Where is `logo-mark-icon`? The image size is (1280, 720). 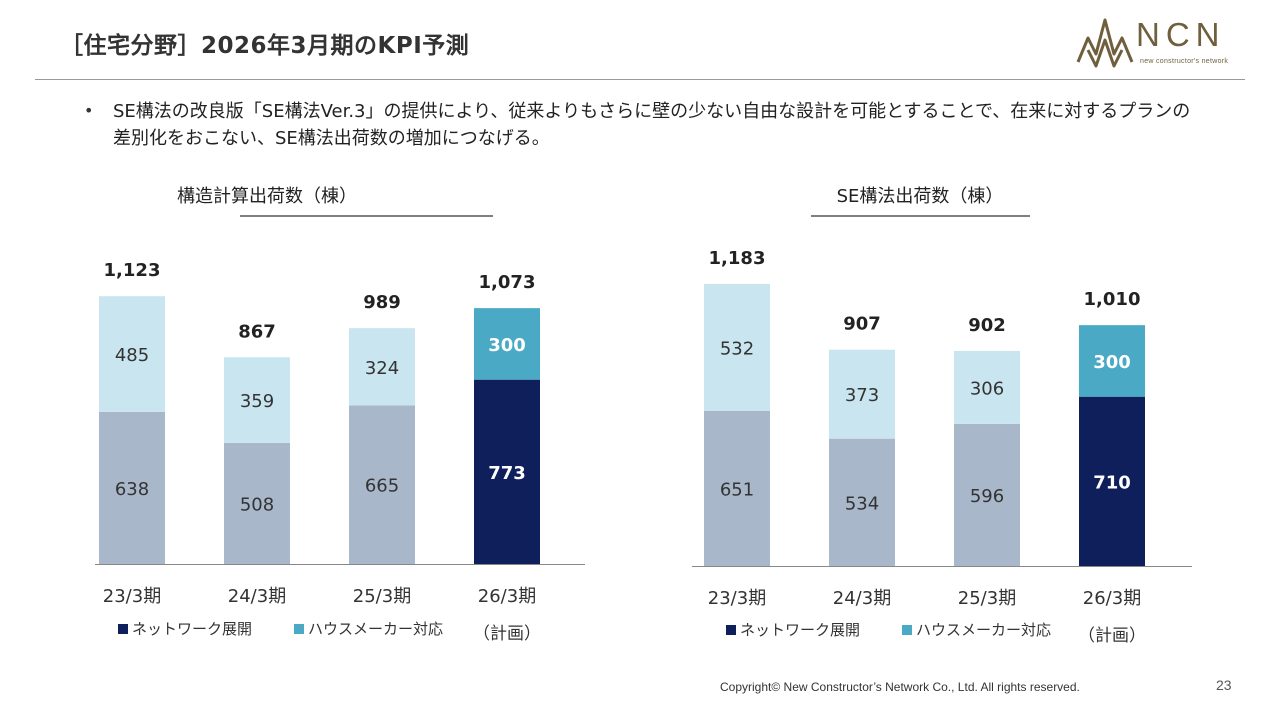
logo-mark-icon is located at coordinates (1105, 43).